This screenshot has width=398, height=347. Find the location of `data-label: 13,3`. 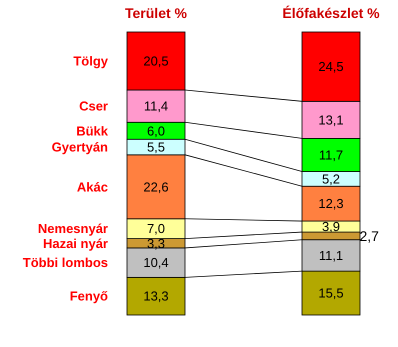

data-label: 13,3 is located at coordinates (156, 296).